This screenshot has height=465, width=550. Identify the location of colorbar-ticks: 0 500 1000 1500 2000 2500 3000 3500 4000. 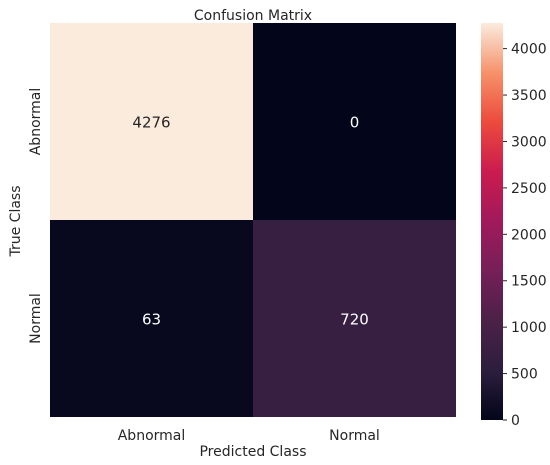
(525, 235).